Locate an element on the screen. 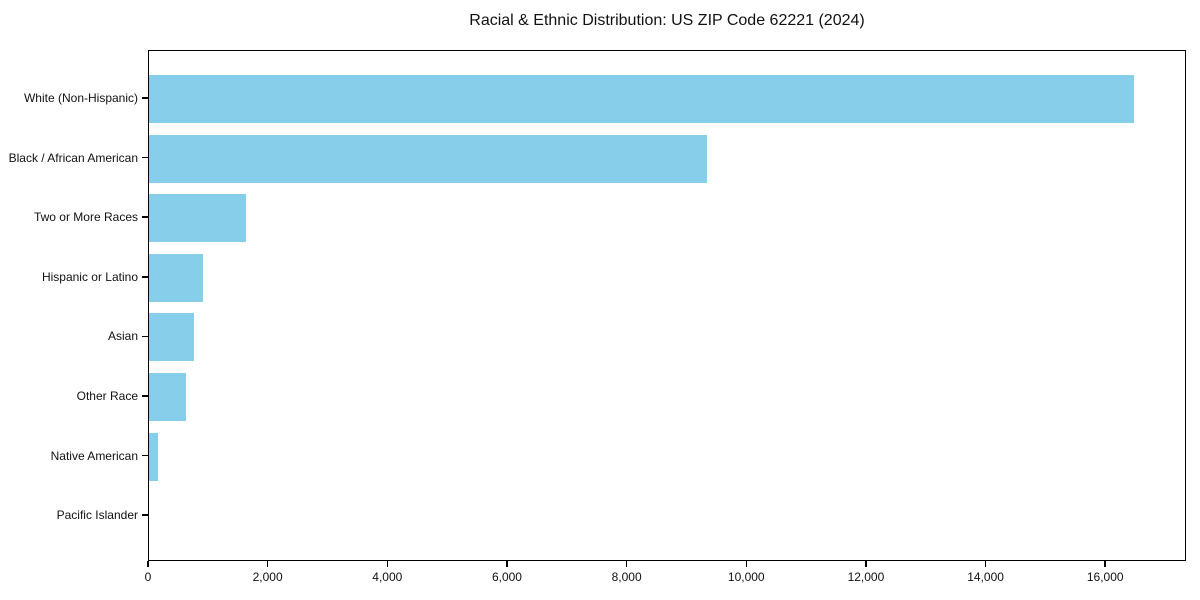  bar-white-non-hispanic is located at coordinates (642, 99).